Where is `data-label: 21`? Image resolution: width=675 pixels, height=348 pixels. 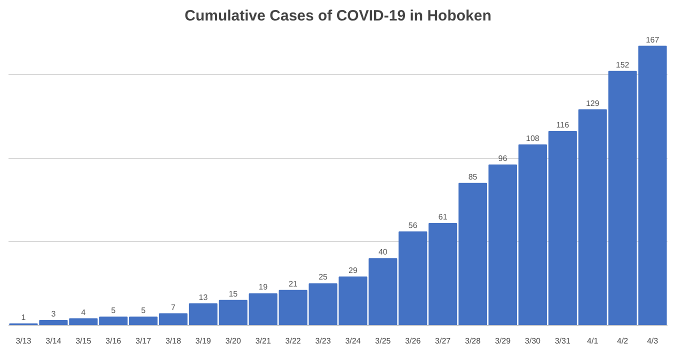 data-label: 21 is located at coordinates (293, 283).